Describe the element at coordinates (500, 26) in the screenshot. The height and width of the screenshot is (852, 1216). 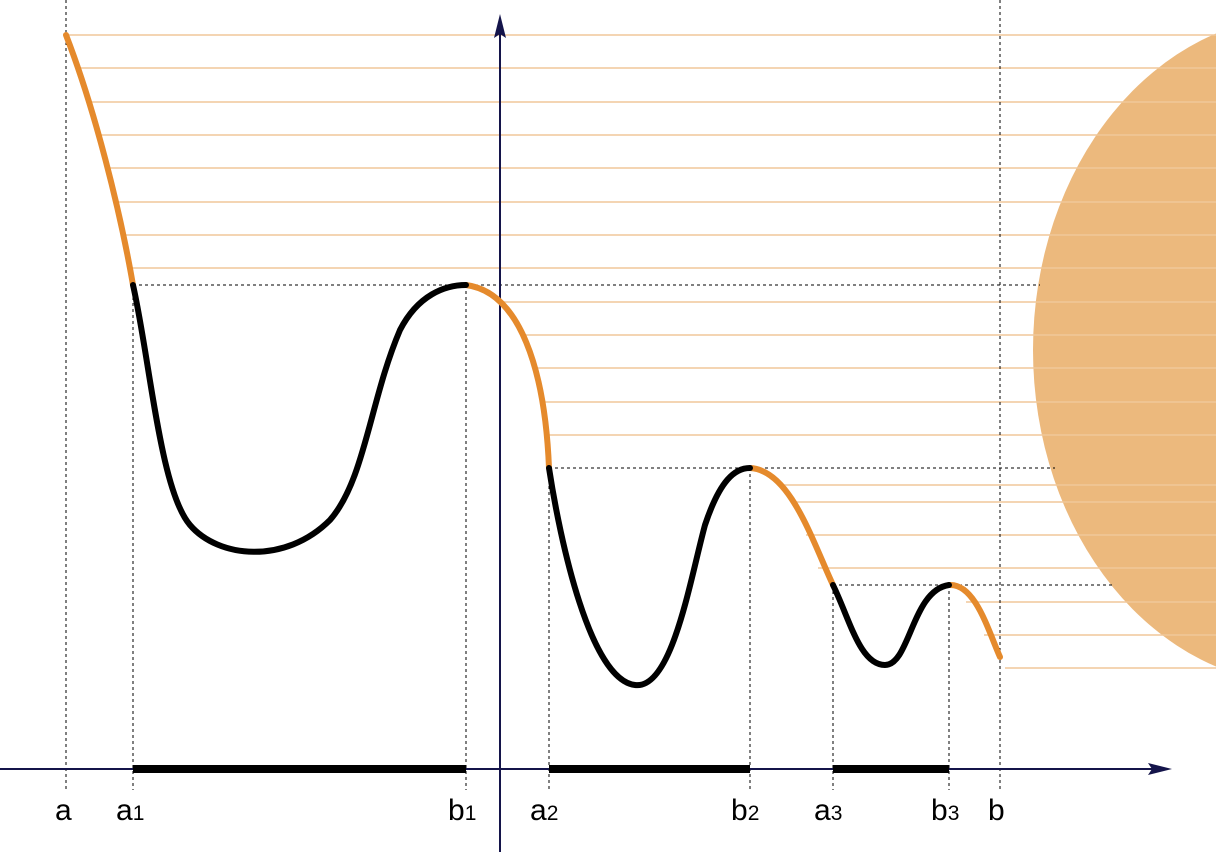
I see `y-axis-arrowhead` at that location.